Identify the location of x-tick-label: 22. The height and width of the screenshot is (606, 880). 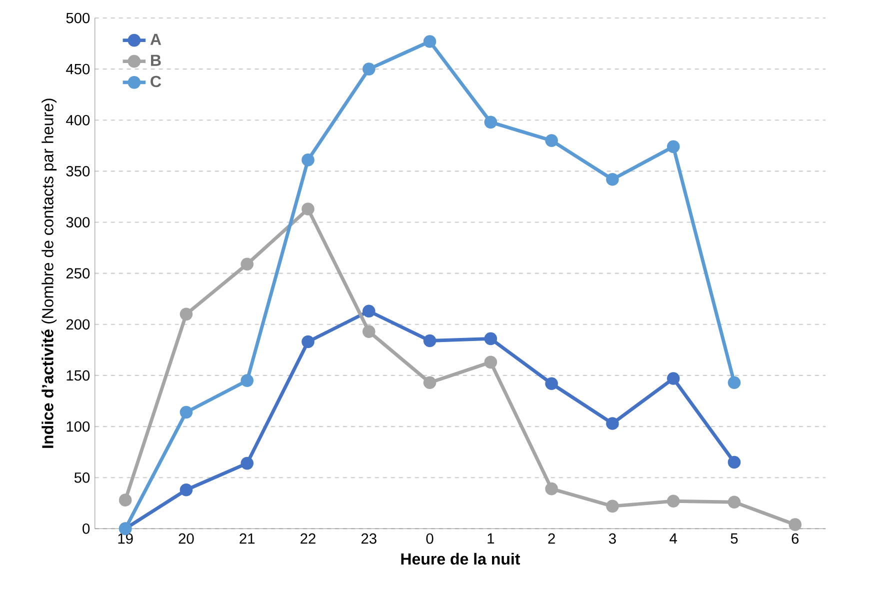
(308, 538).